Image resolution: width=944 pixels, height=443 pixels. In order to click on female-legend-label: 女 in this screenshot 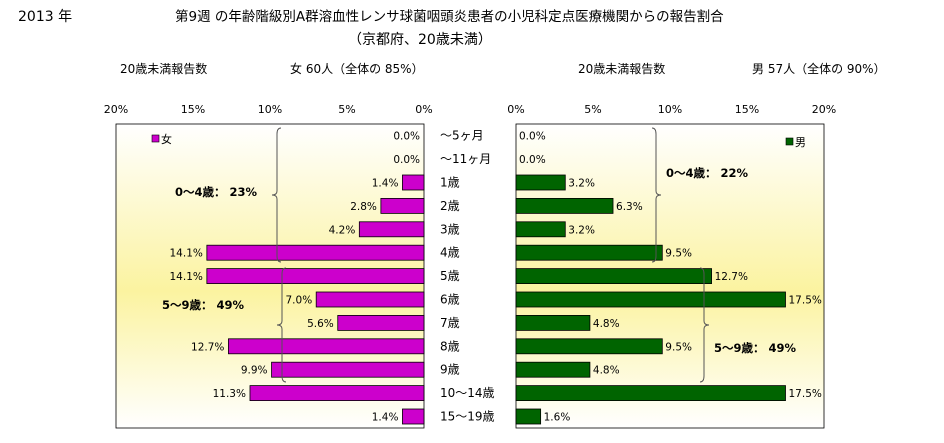, I will do `click(166, 139)`.